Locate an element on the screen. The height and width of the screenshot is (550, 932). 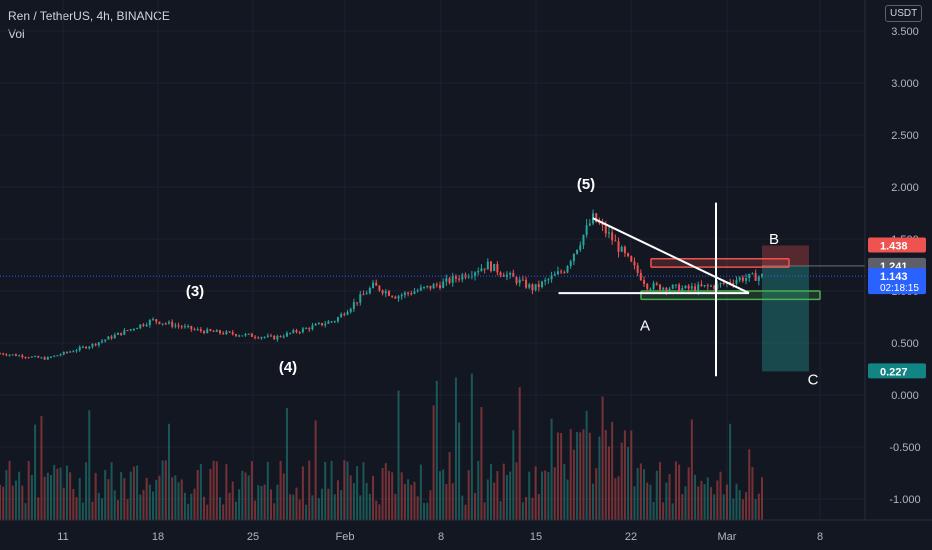
time-tick-label: 25 is located at coordinates (253, 537).